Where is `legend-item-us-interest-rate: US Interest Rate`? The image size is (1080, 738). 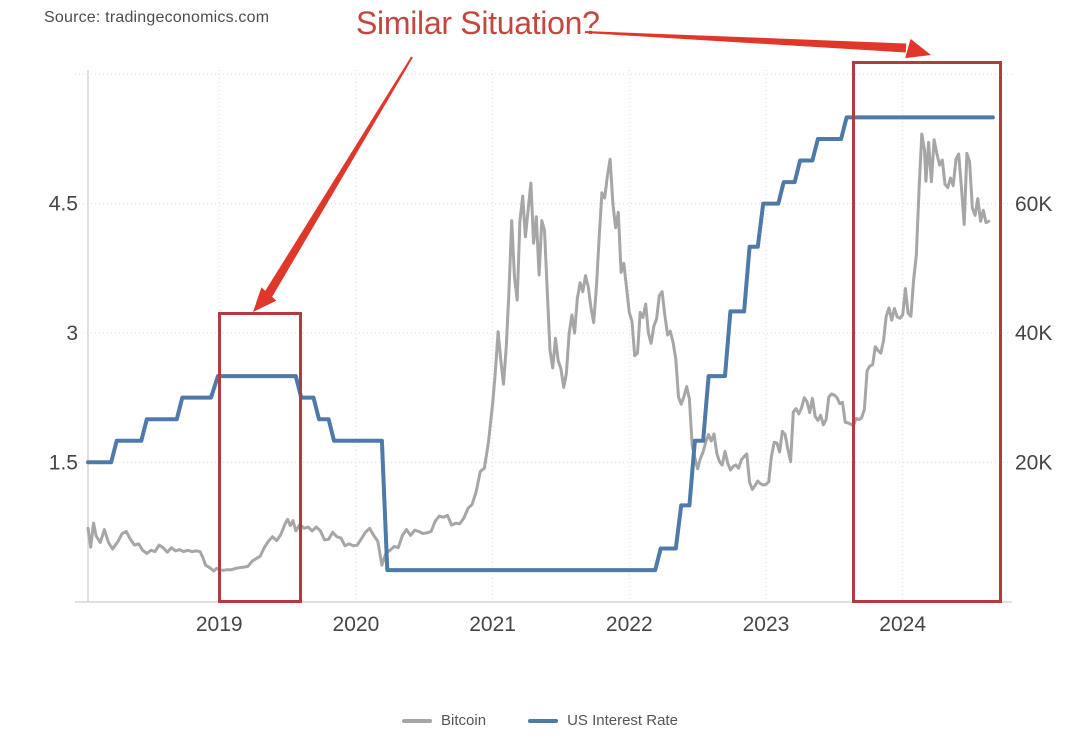
legend-item-us-interest-rate: US Interest Rate is located at coordinates (603, 720).